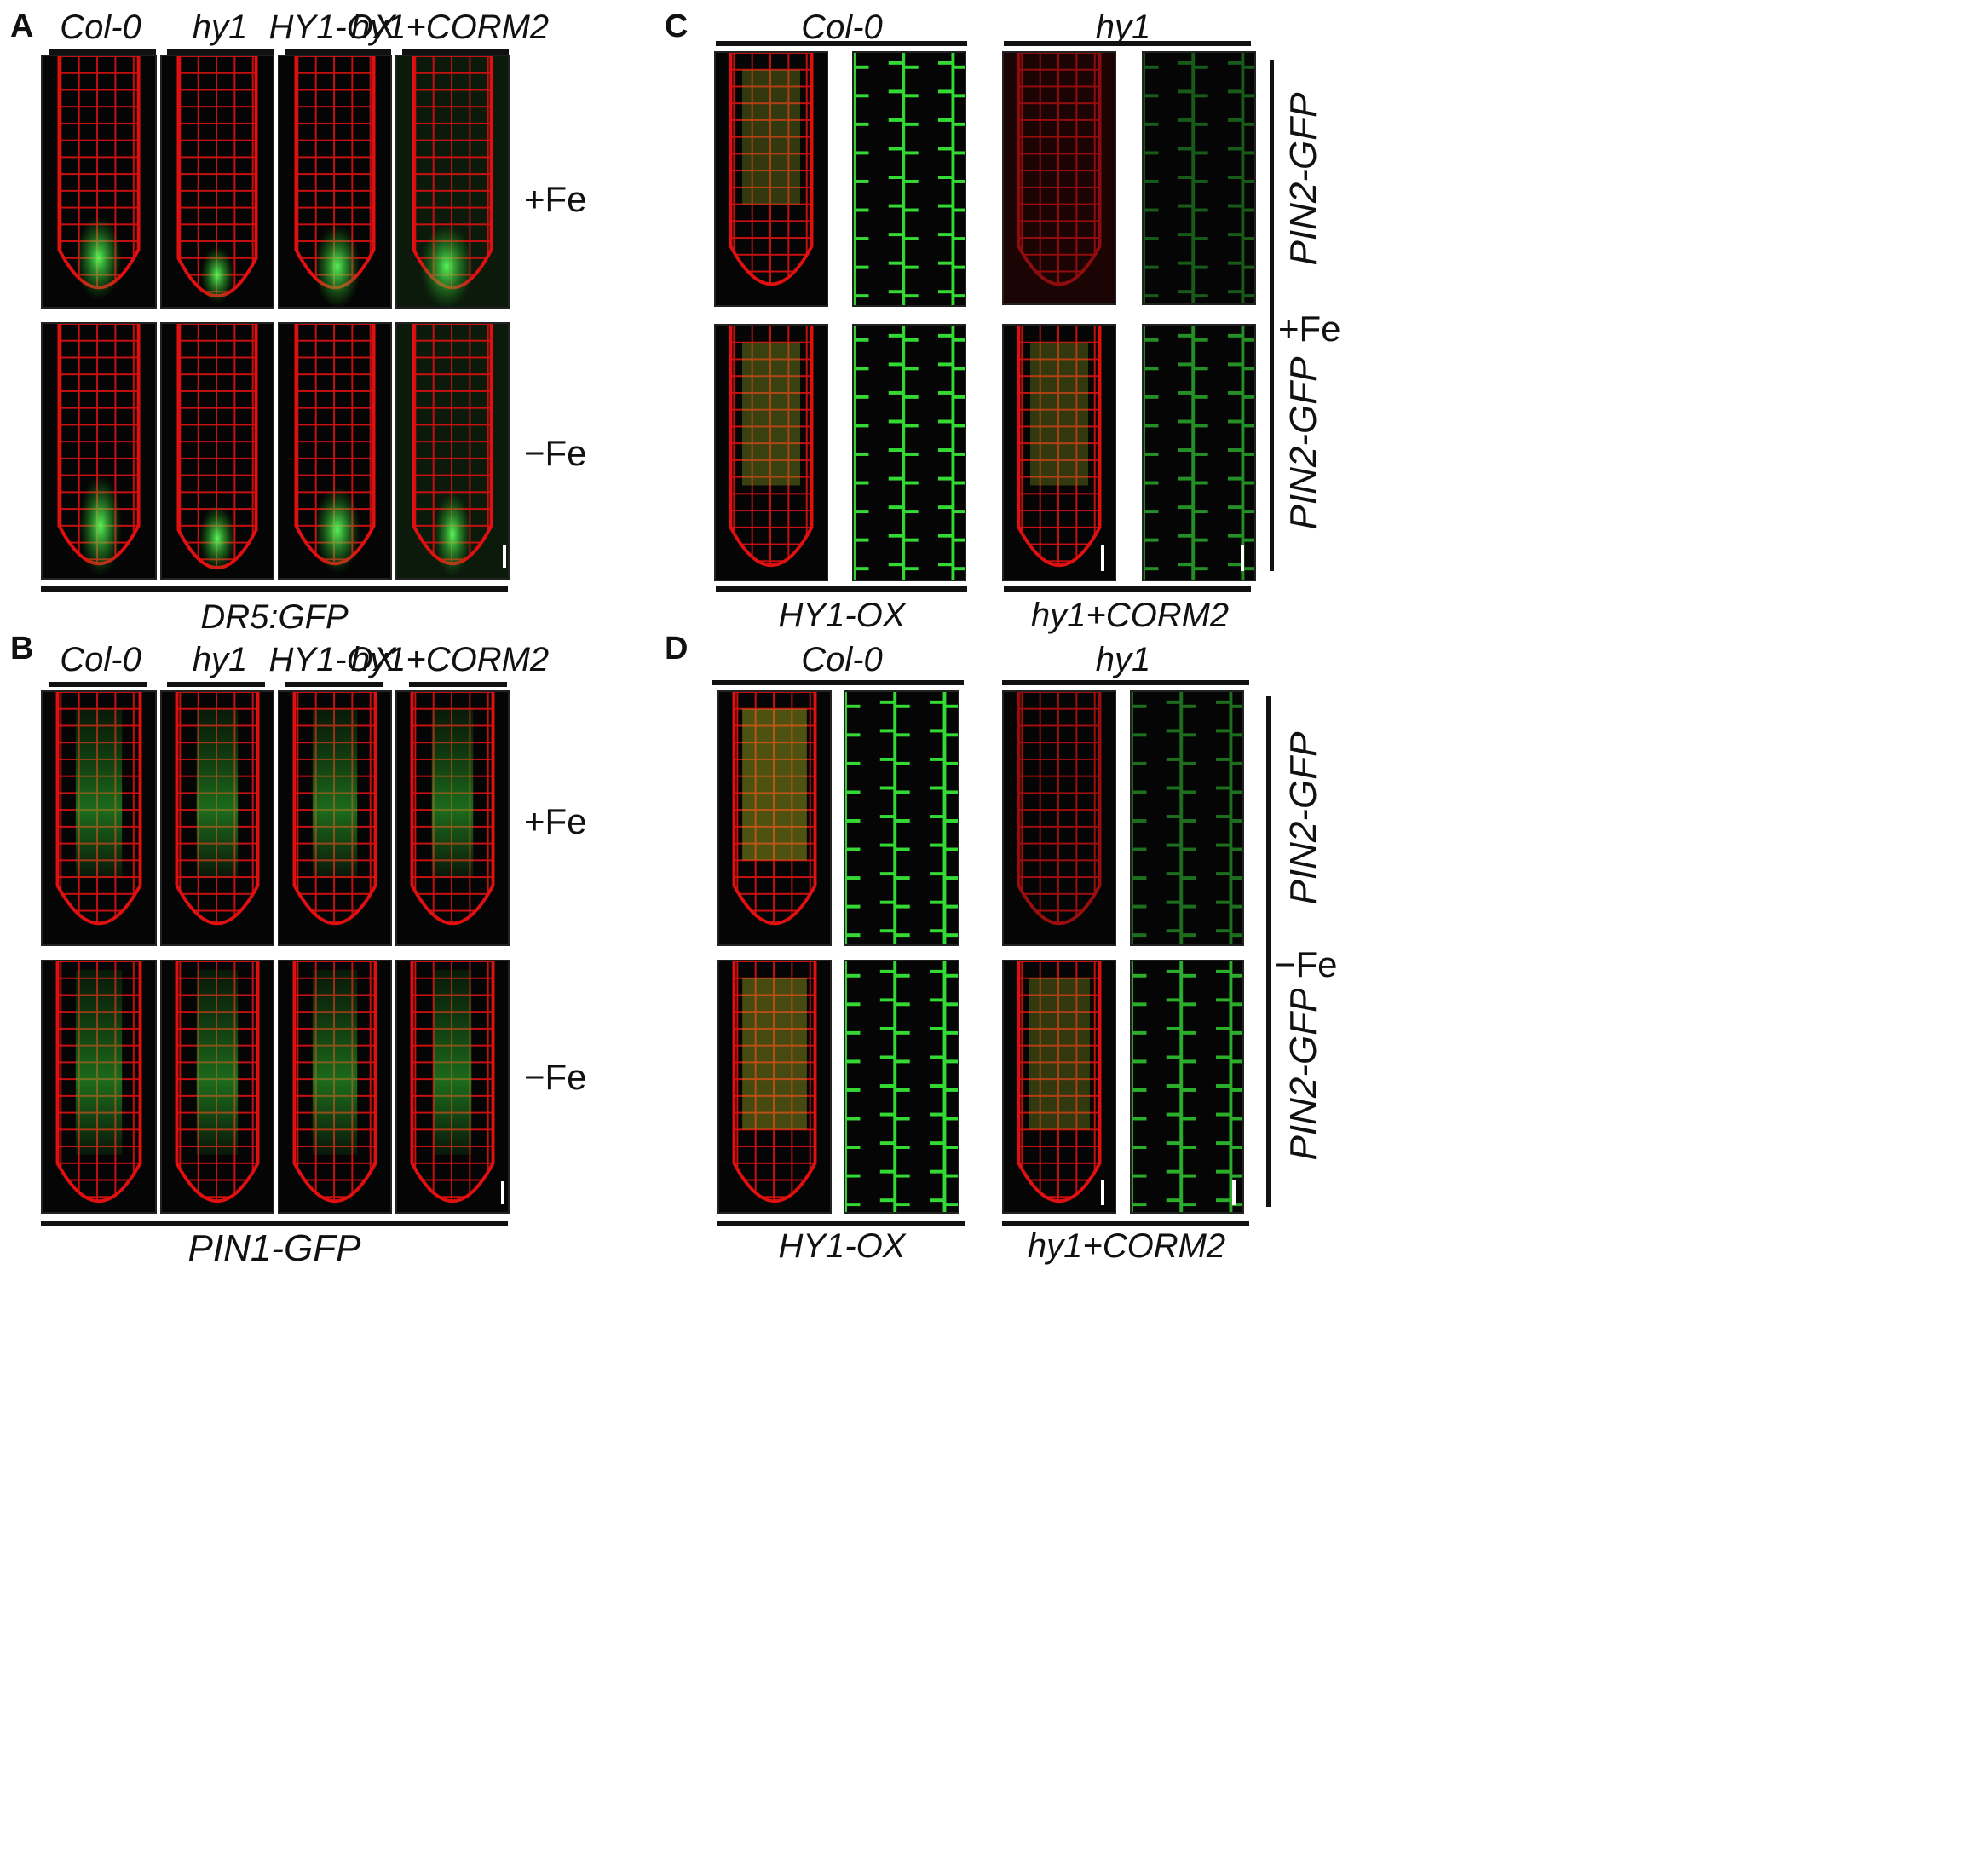 Image resolution: width=1988 pixels, height=1876 pixels. Describe the element at coordinates (677, 649) in the screenshot. I see `panel-letter-d: D` at that location.